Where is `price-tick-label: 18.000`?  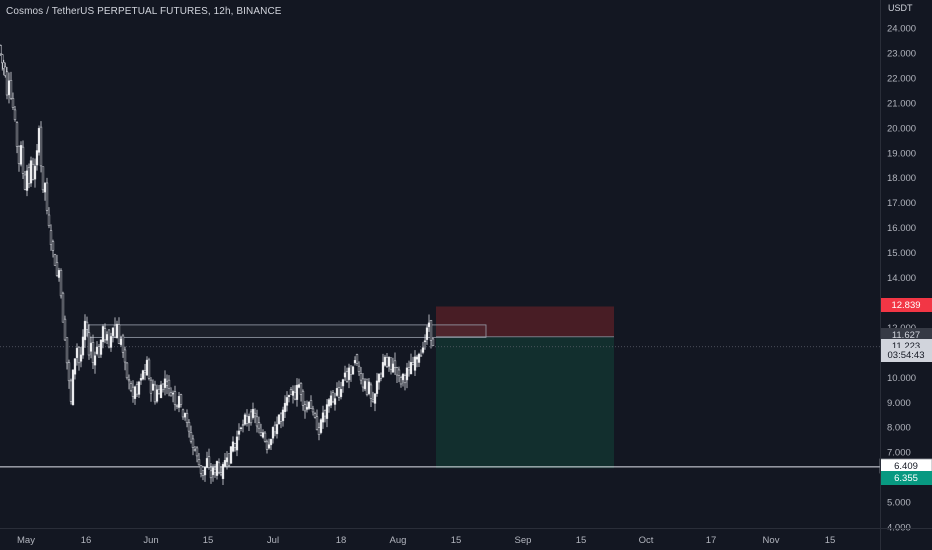 price-tick-label: 18.000 is located at coordinates (901, 178).